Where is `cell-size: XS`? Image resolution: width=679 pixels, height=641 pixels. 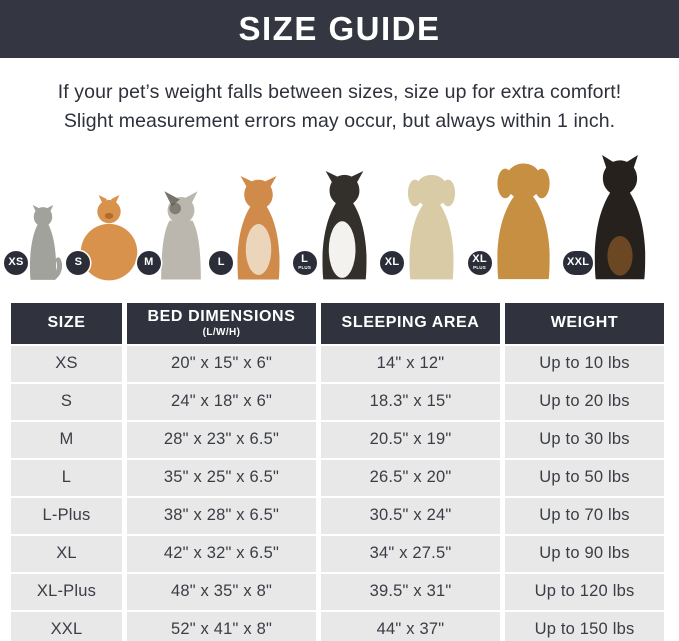
cell-size: XS is located at coordinates (66, 363).